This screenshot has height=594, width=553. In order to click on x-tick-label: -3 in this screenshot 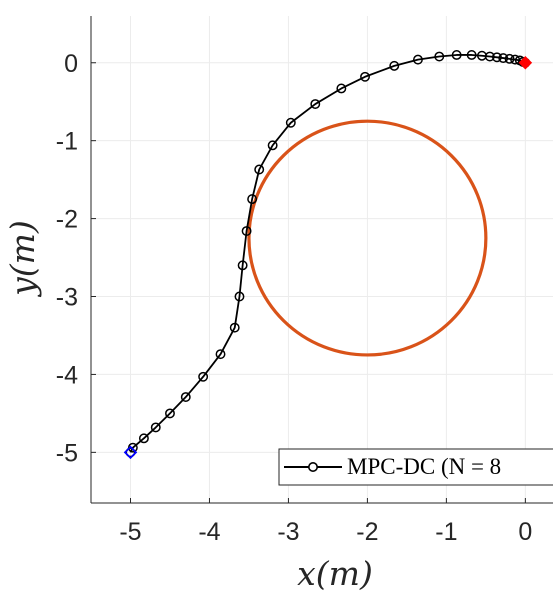, I will do `click(288, 532)`.